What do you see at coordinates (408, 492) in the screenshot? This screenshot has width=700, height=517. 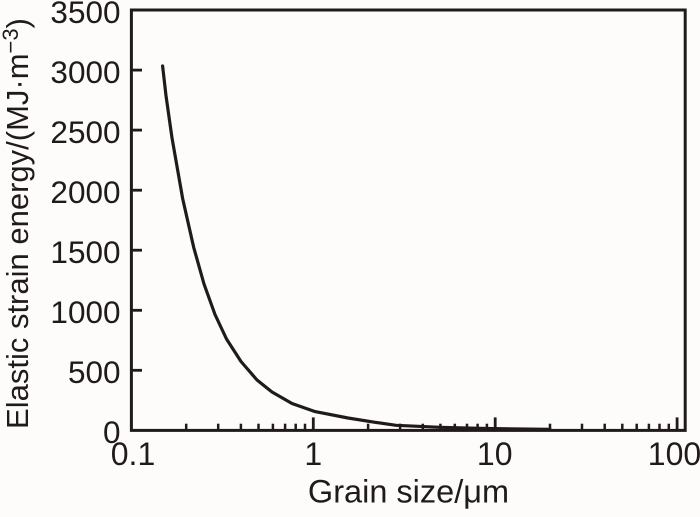 I see `svg-text: Grain size/μm` at bounding box center [408, 492].